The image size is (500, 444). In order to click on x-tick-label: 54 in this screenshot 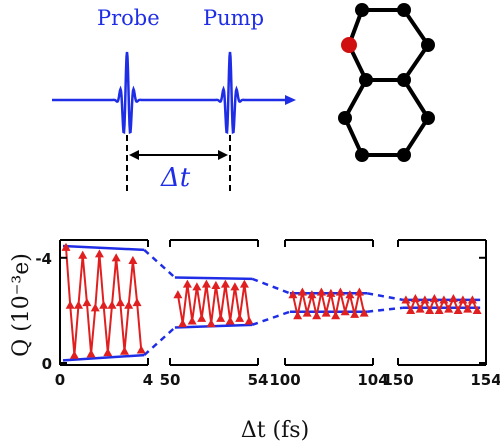, I will do `click(258, 380)`.